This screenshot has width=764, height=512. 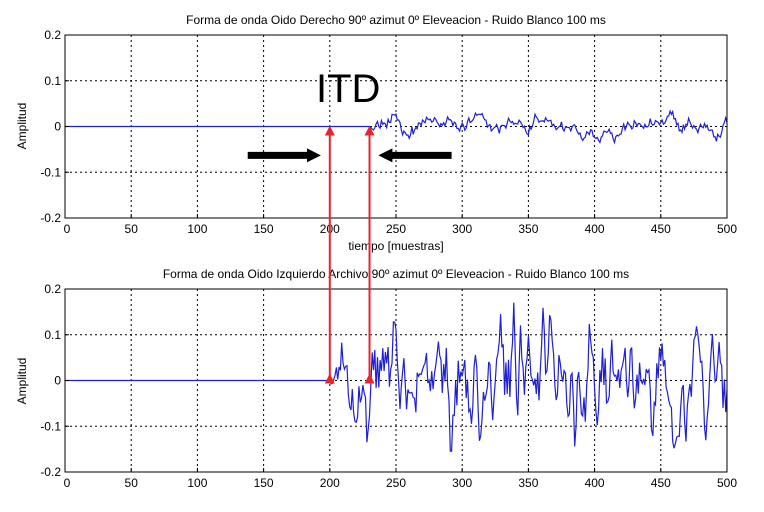 What do you see at coordinates (661, 483) in the screenshot?
I see `bottom-xtick-label-450: 450` at bounding box center [661, 483].